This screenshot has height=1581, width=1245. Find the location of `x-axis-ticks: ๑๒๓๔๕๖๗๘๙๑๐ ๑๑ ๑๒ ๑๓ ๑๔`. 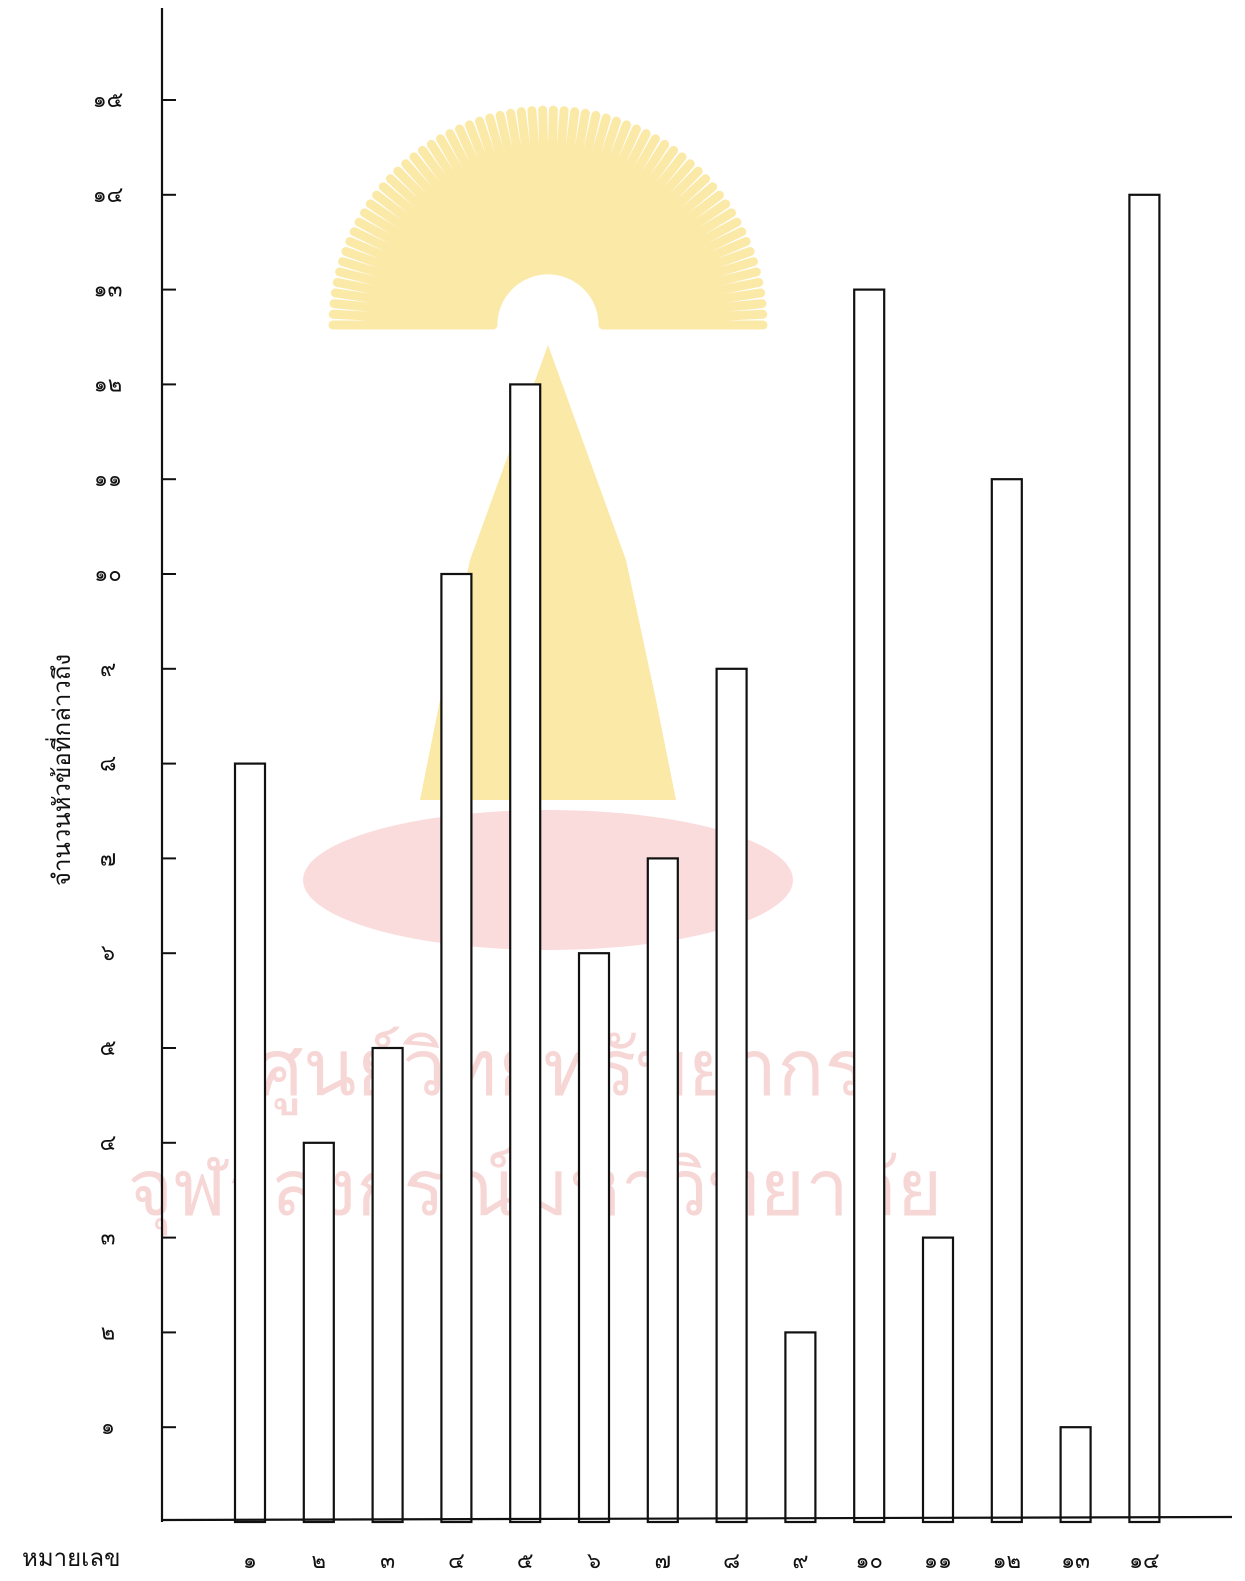

x-axis-ticks: ๑๒๓๔๕๖๗๘๙๑๐ ๑๑ ๑๒ ๑๓ ๑๔ is located at coordinates (701, 1561).